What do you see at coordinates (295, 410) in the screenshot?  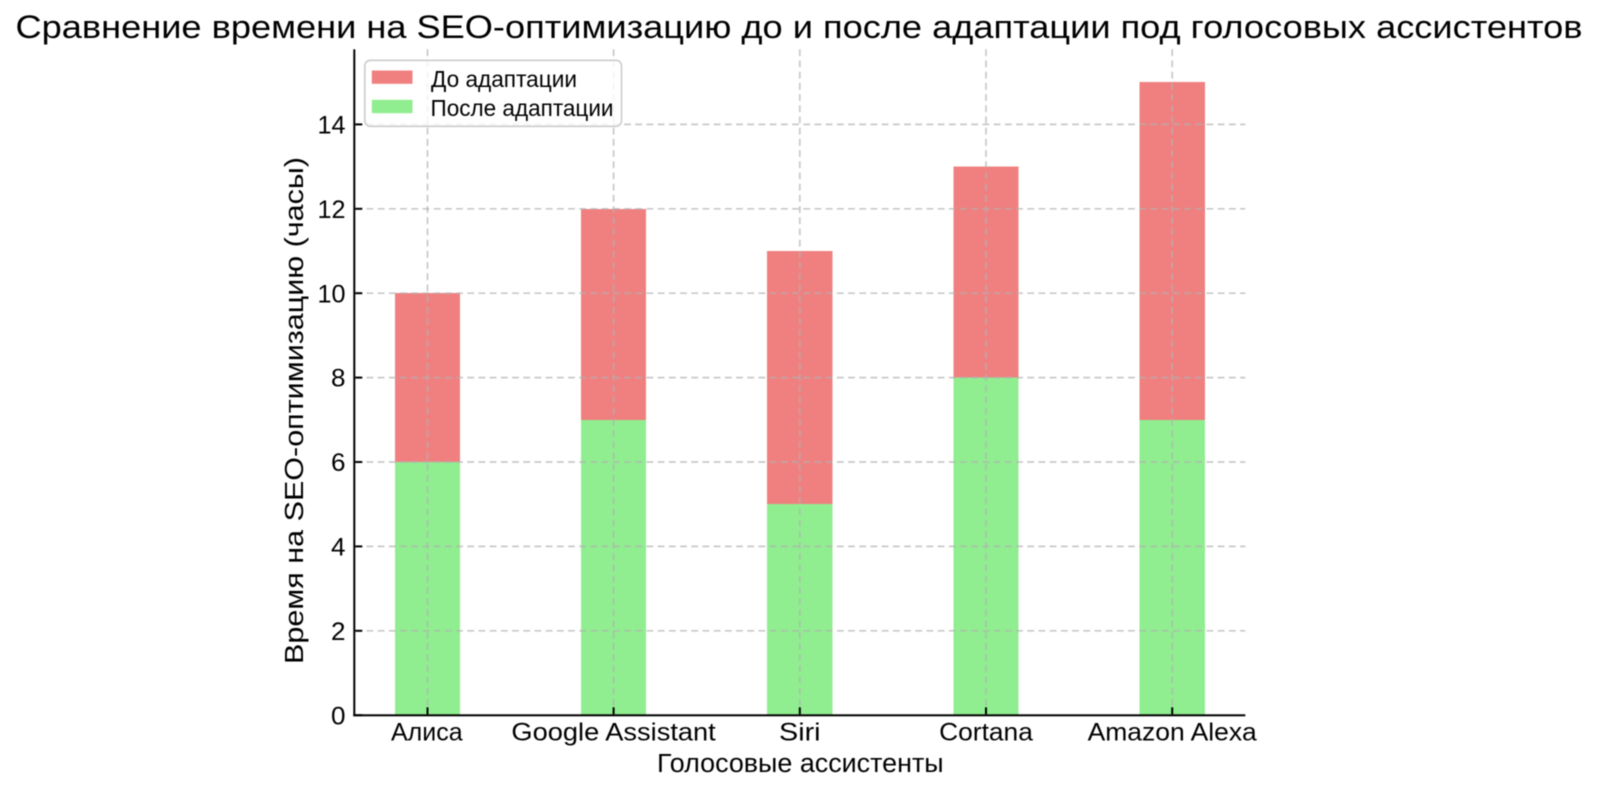 I see `svg-text:Время на SEO-оптимизацию (часы: Время на SEO-оптимизацию (часы)` at bounding box center [295, 410].